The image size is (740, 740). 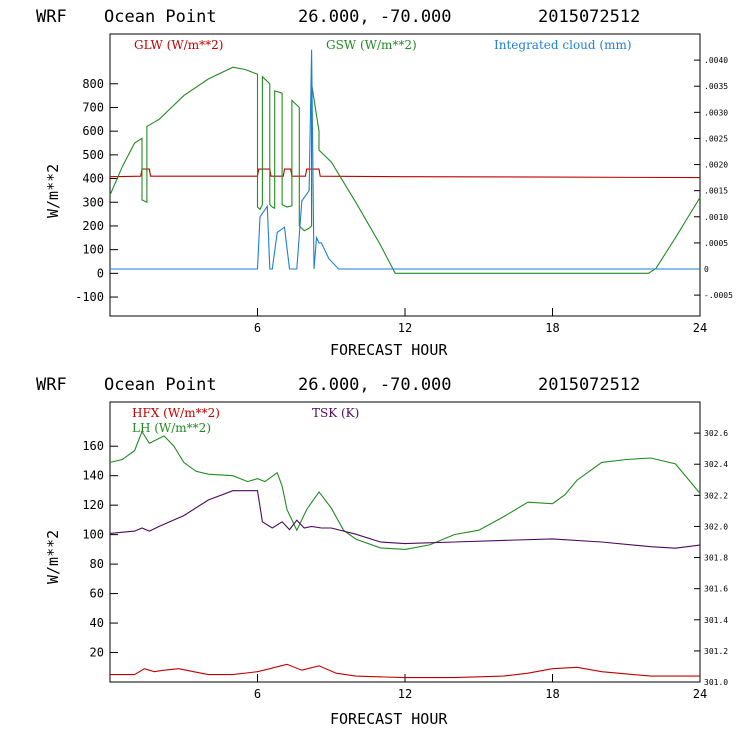 What do you see at coordinates (389, 350) in the screenshot?
I see `panel1-xlabel: FORECAST HOUR` at bounding box center [389, 350].